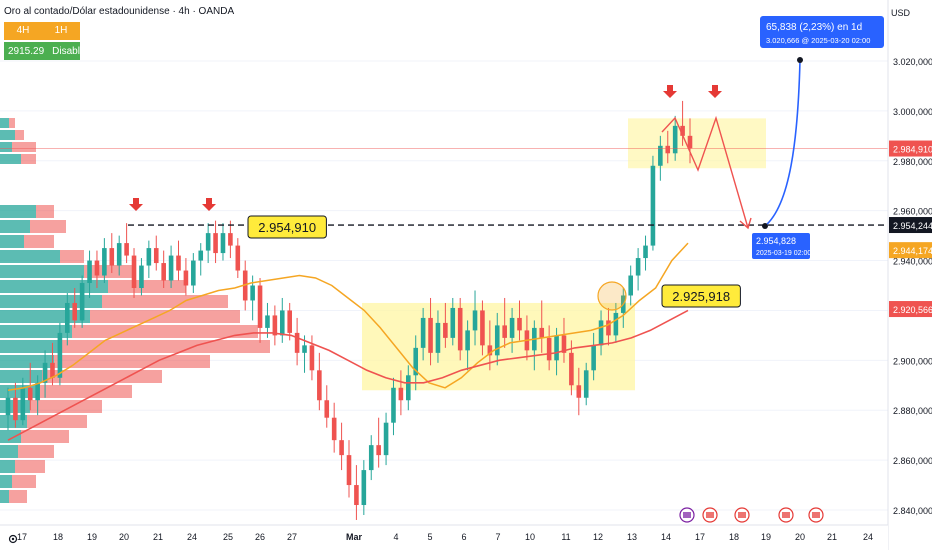 The image size is (932, 550). What do you see at coordinates (228, 537) in the screenshot?
I see `x-tick-label: 25` at bounding box center [228, 537].